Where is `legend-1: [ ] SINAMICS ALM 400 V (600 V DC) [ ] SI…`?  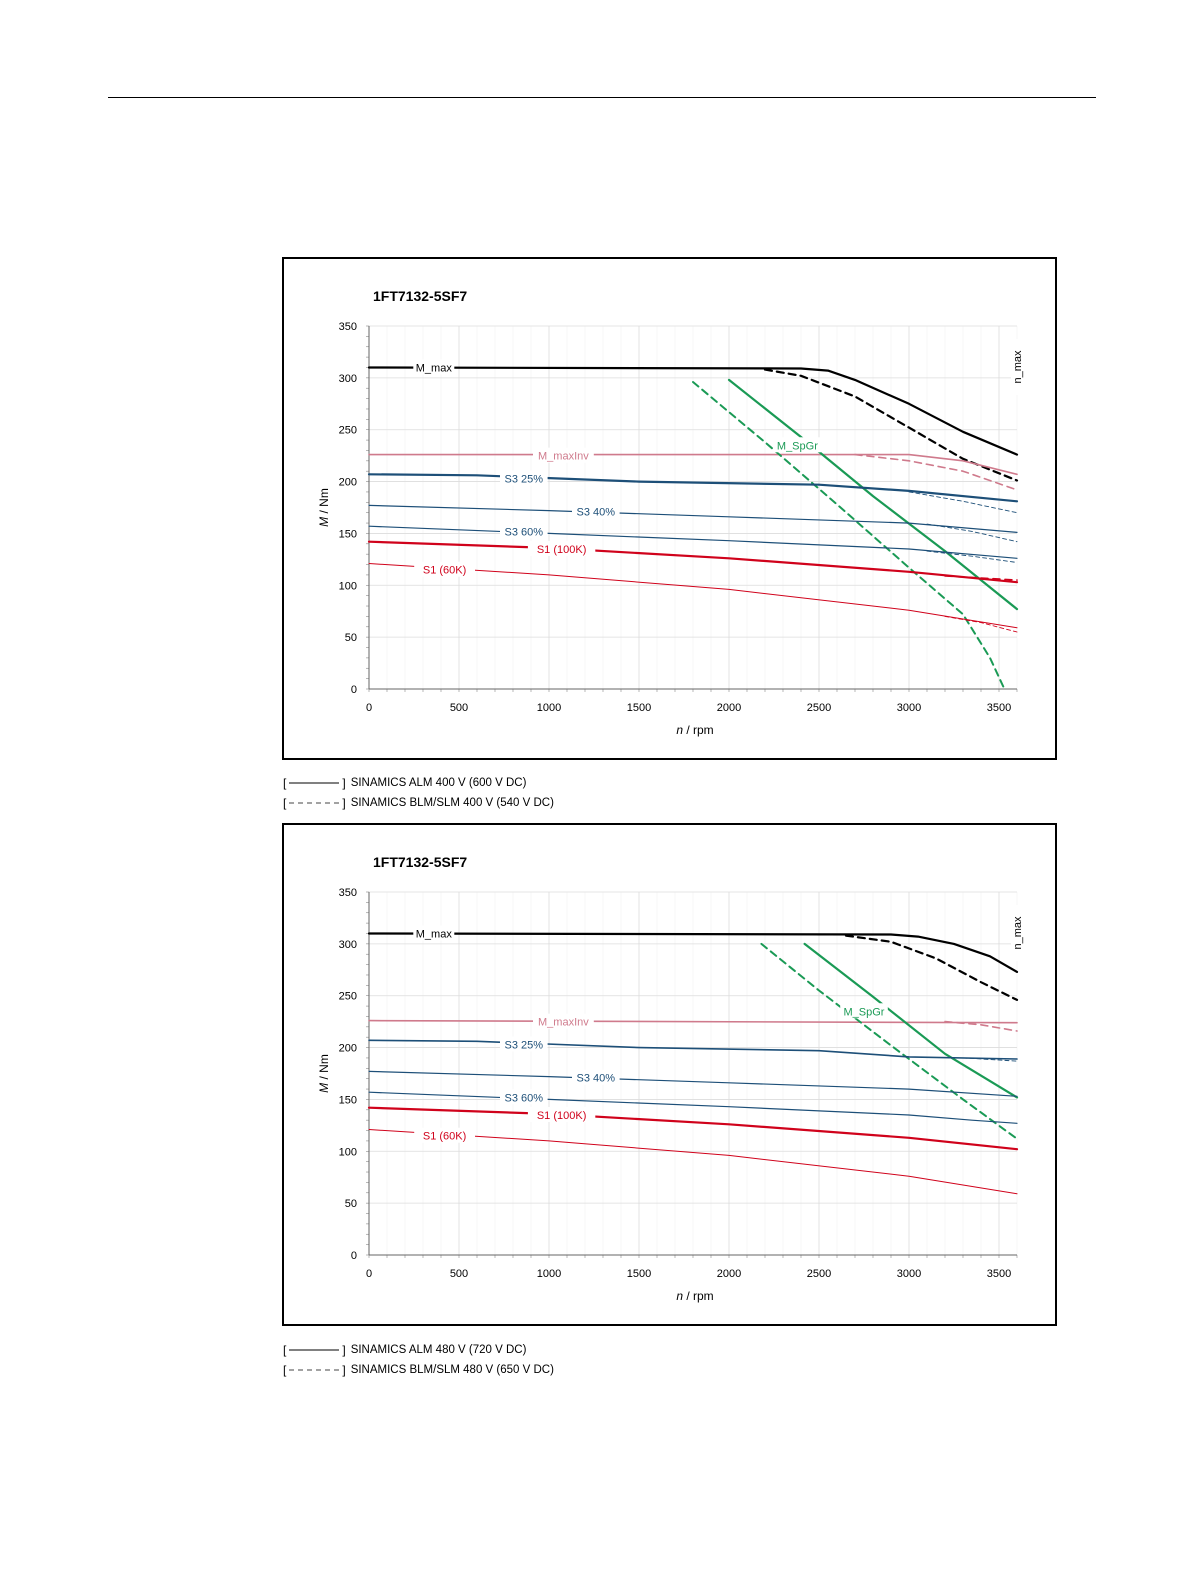
legend-1: [ ] SINAMICS ALM 400 V (600 V DC) [ ] SI… is located at coordinates (418, 793).